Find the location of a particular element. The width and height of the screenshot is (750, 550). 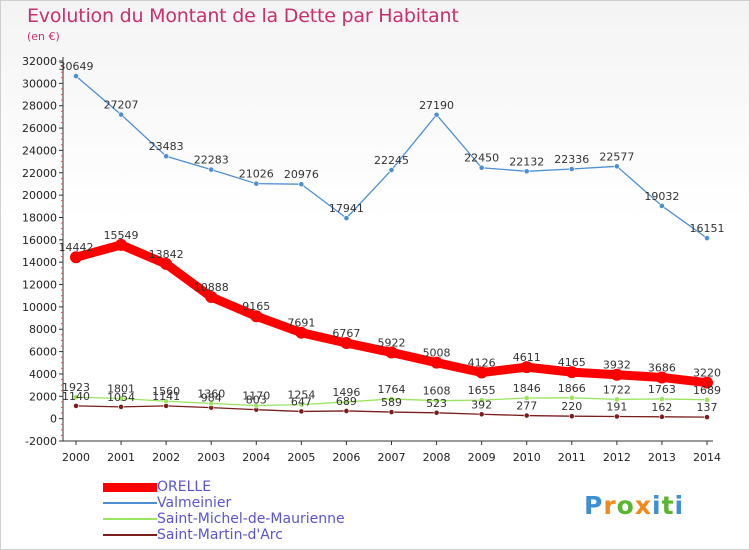

brand-letter: P is located at coordinates (594, 505).